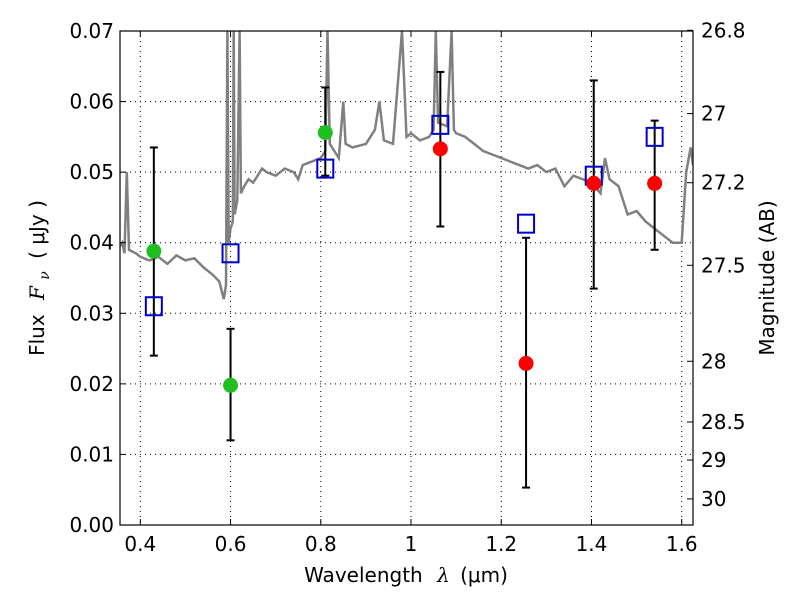 The height and width of the screenshot is (600, 800). Describe the element at coordinates (91, 102) in the screenshot. I see `y-tick-label: 0.06` at that location.